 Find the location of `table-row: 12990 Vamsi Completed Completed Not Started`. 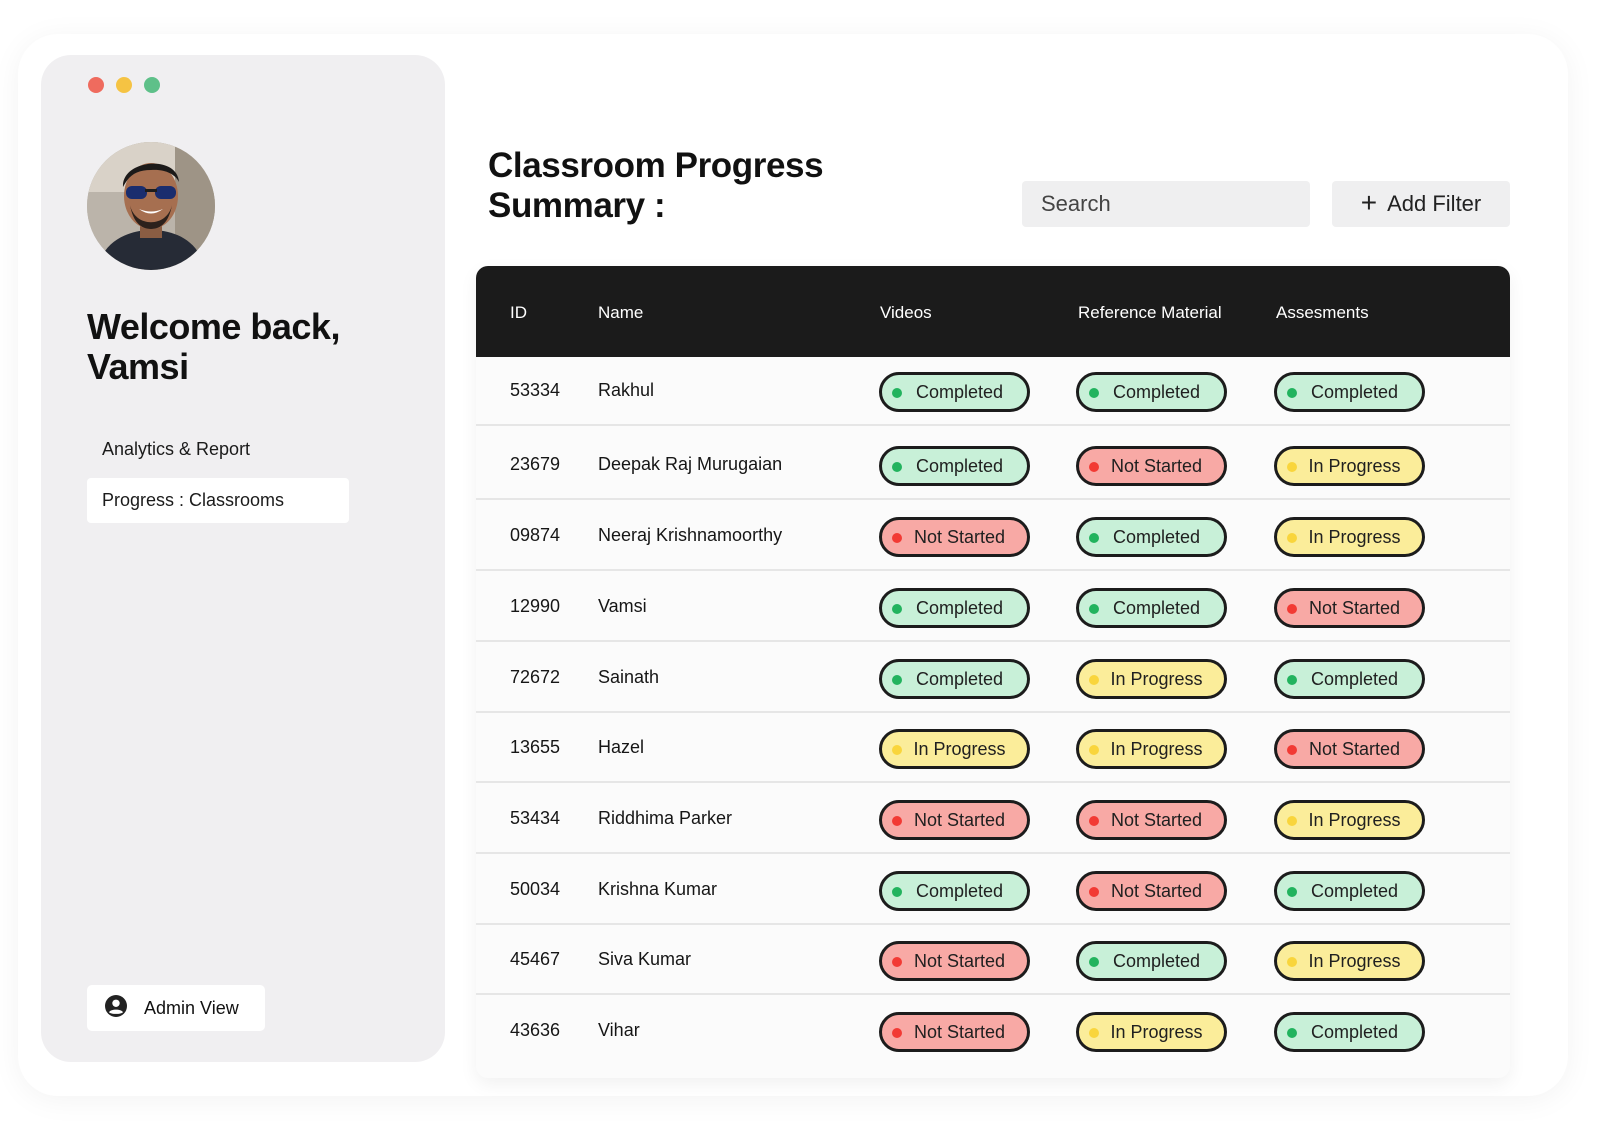

table-row: 12990 Vamsi Completed Completed Not Started is located at coordinates (993, 607).